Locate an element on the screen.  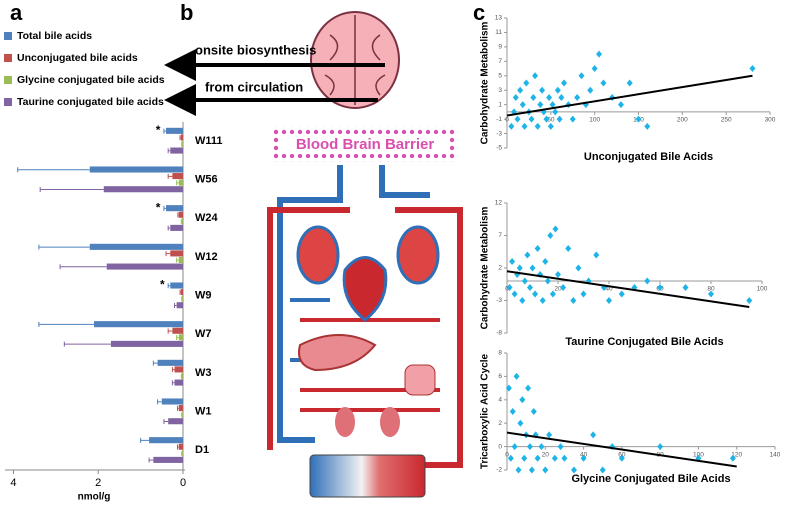
y-tick-label: W12 is located at coordinates (206, 257).